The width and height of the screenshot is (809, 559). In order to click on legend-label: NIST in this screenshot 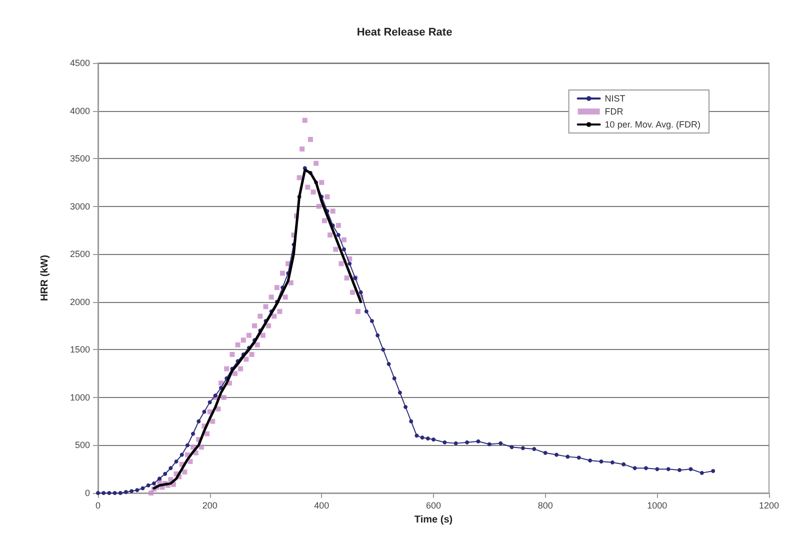, I will do `click(615, 99)`.